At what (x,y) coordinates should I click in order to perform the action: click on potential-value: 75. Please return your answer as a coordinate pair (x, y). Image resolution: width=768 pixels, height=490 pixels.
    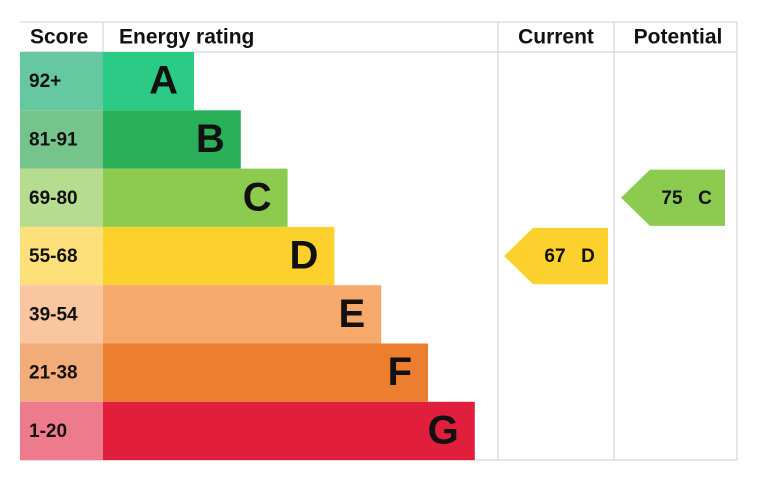
    Looking at the image, I should click on (672, 198).